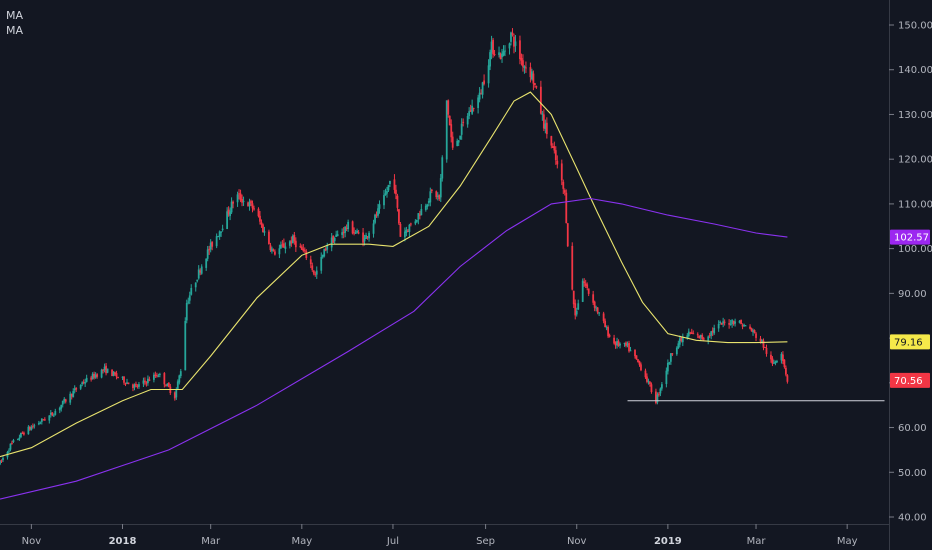  What do you see at coordinates (912, 428) in the screenshot?
I see `y-tick-label: 60.00` at bounding box center [912, 428].